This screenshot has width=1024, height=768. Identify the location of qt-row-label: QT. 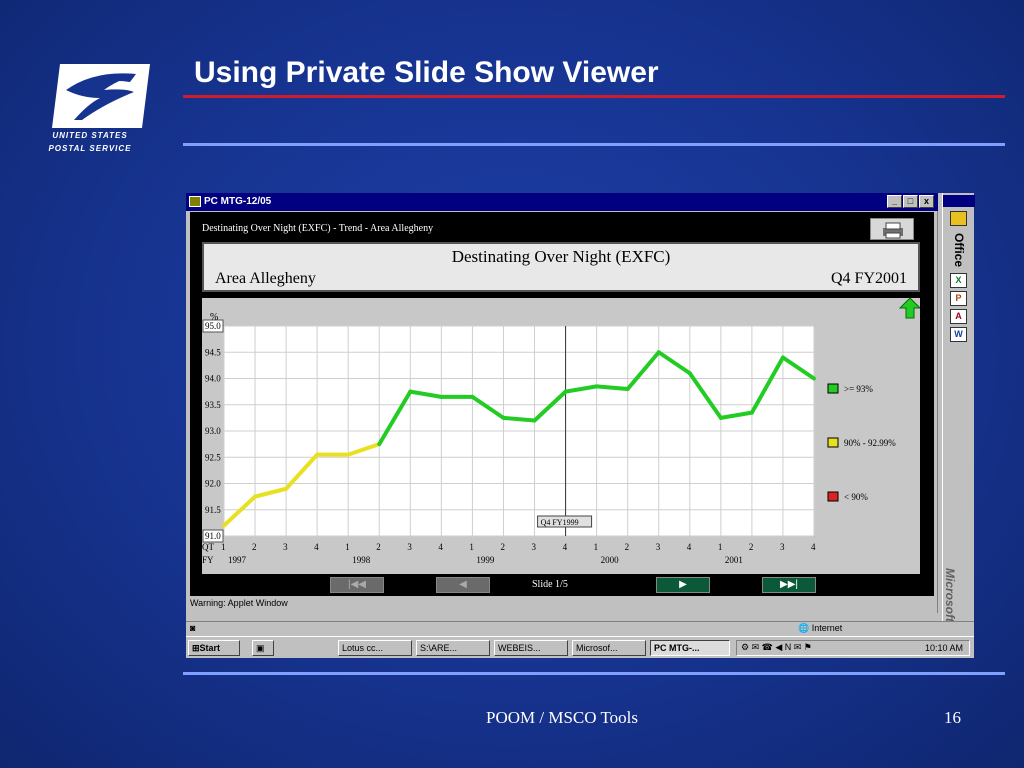
(208, 547).